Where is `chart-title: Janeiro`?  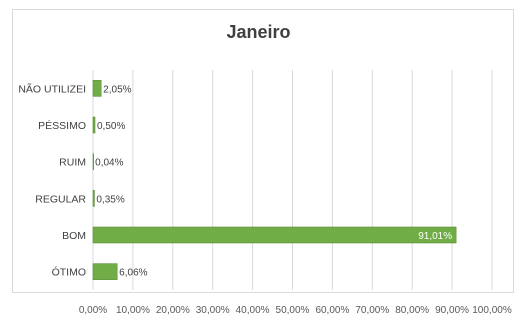
chart-title: Janeiro is located at coordinates (258, 32).